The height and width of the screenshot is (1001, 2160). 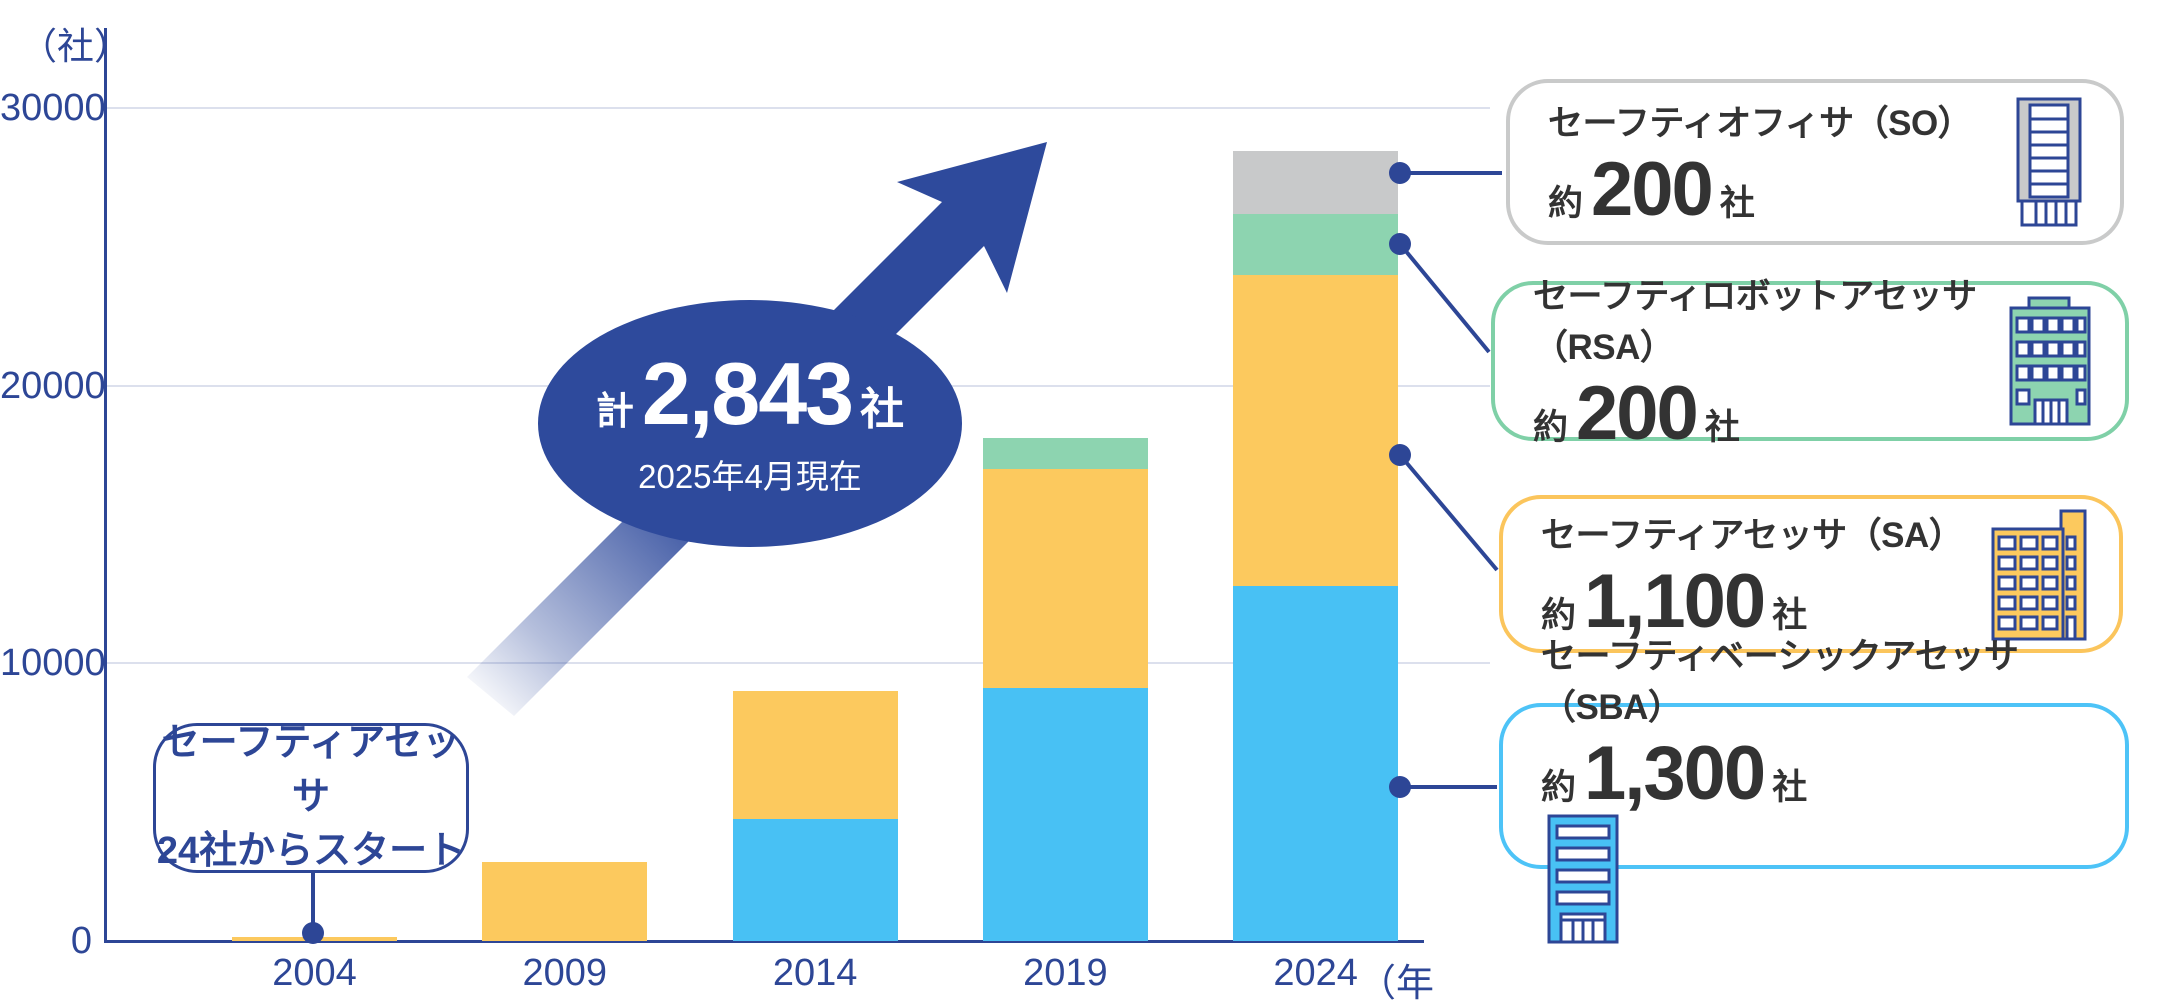 What do you see at coordinates (1780, 682) in the screenshot?
I see `card-sba-label: セーフティベーシックアセッサ（SBA）` at bounding box center [1780, 682].